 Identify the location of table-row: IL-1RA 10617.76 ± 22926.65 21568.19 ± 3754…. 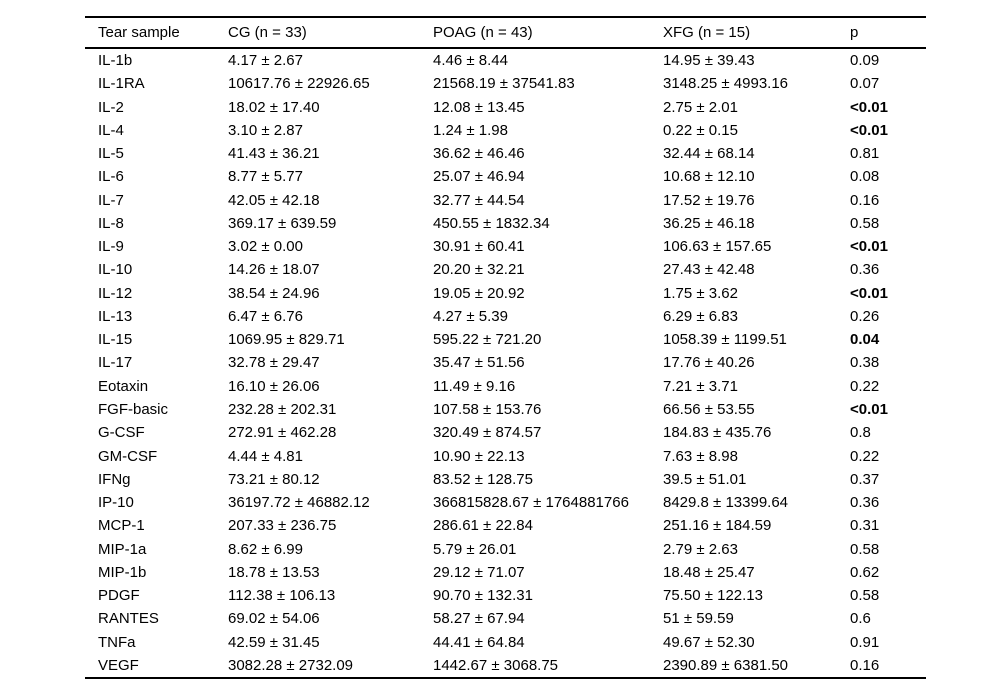
(505, 83).